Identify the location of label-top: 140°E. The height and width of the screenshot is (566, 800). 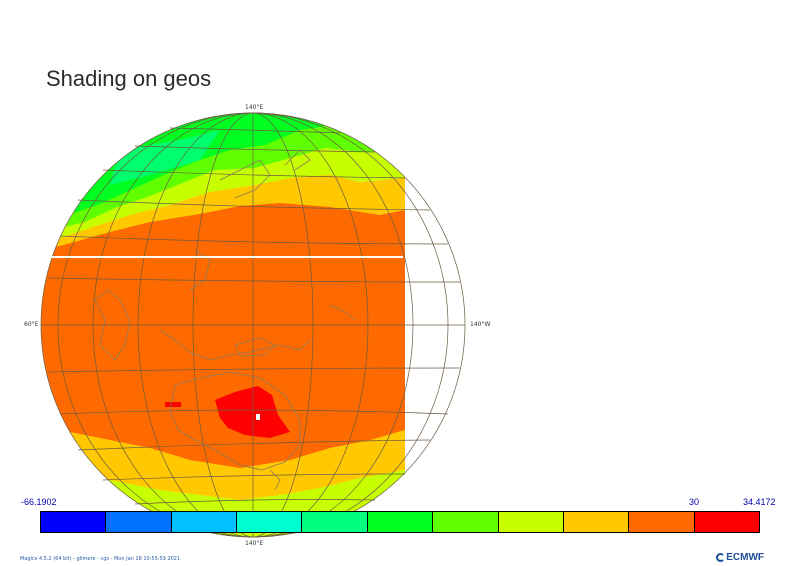
(254, 107).